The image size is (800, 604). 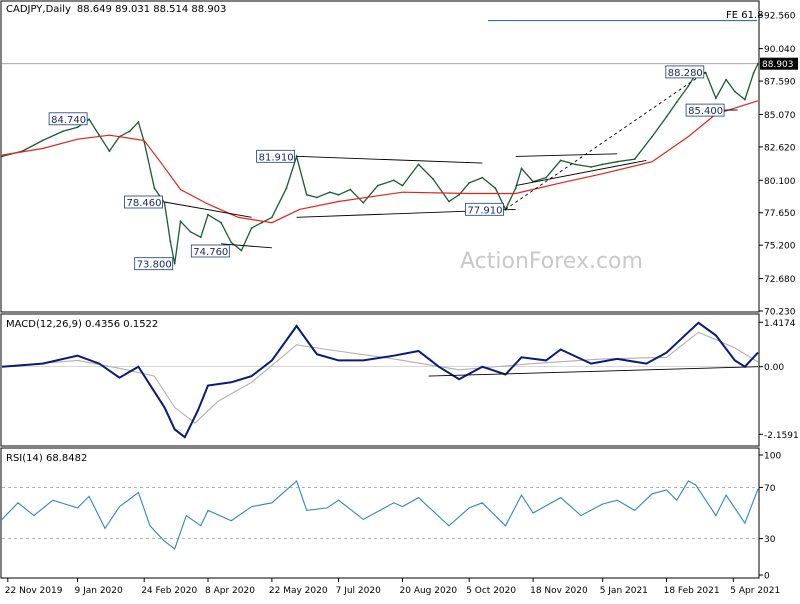 I want to click on price-axis-tick-label: 72.680, so click(x=780, y=280).